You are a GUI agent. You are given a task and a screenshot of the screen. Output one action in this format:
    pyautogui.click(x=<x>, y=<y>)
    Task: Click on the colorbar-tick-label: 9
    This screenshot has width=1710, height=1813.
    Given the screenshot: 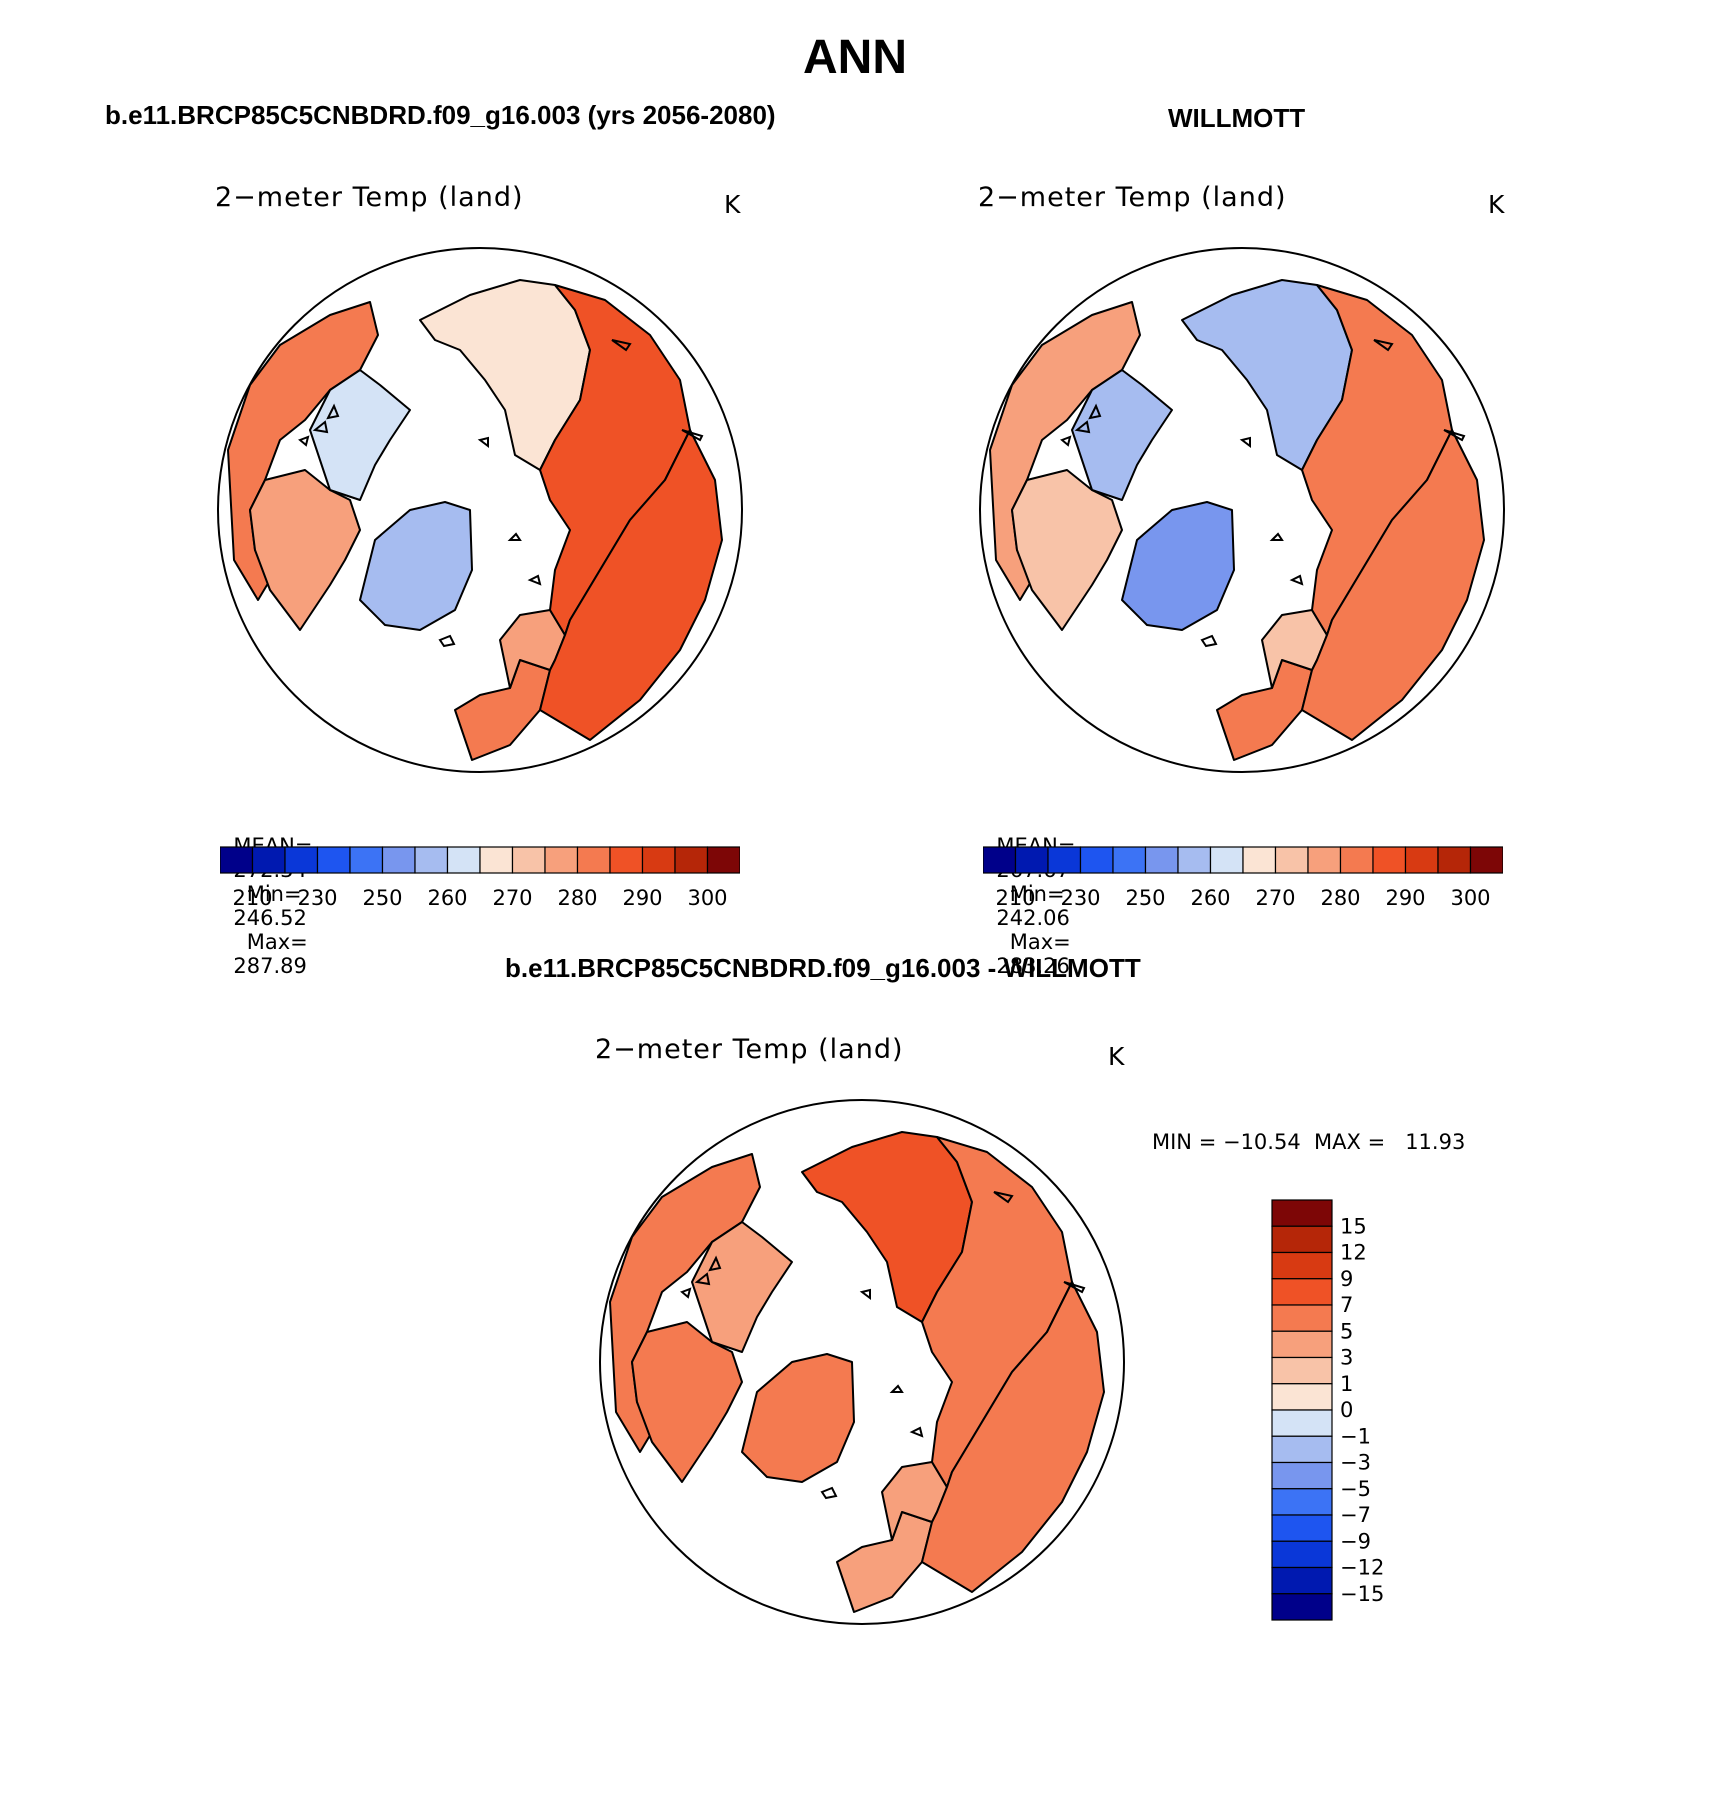 What is the action you would take?
    pyautogui.click(x=1346, y=1279)
    